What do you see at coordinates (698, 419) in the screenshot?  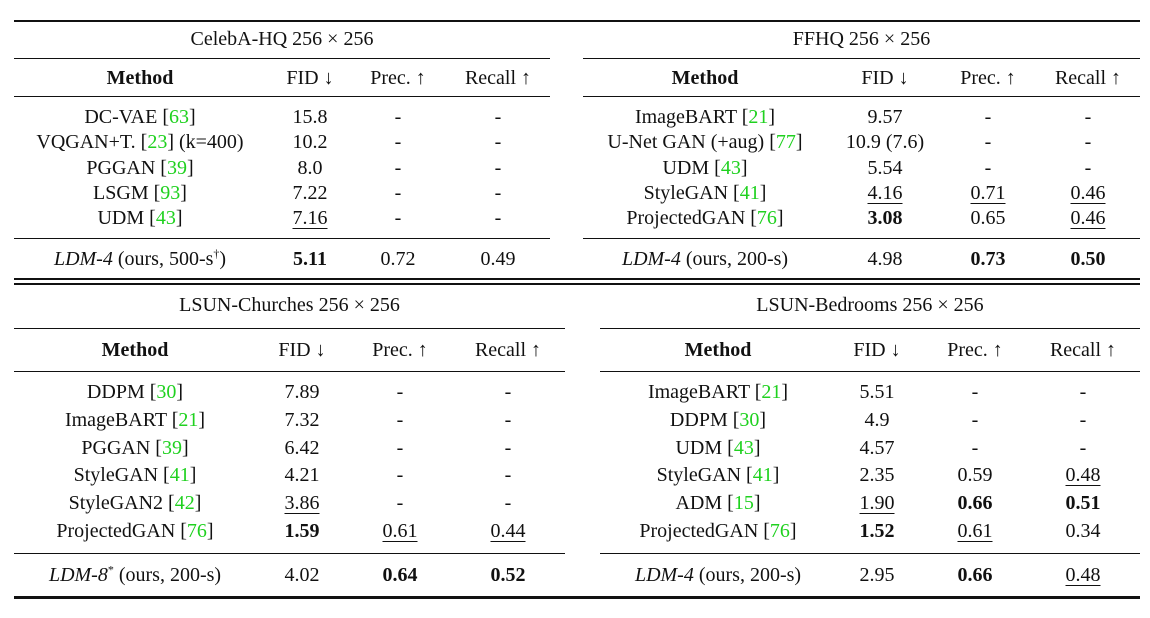 I see `method-name: DDPM` at bounding box center [698, 419].